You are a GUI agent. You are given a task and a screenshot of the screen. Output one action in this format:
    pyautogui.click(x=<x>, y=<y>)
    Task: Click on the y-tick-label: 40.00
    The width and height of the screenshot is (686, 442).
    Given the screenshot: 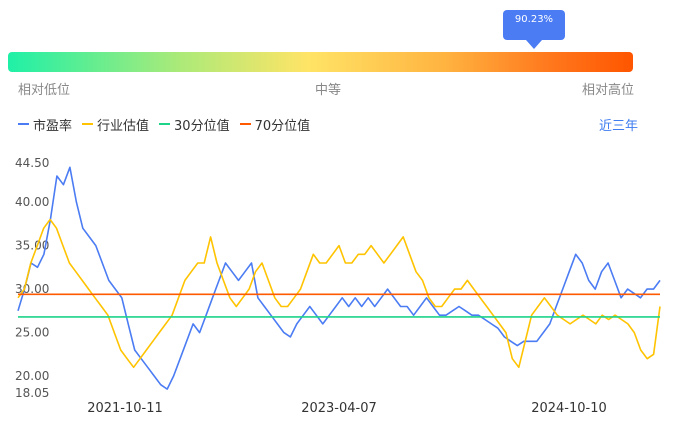 What is the action you would take?
    pyautogui.click(x=32, y=202)
    